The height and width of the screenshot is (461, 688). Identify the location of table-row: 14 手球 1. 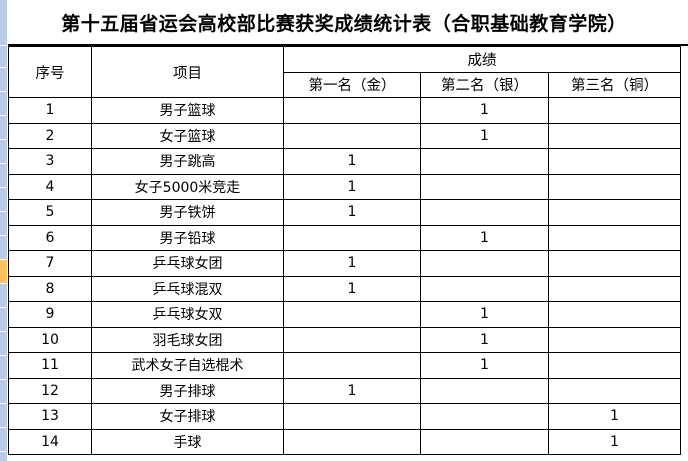
(344, 441).